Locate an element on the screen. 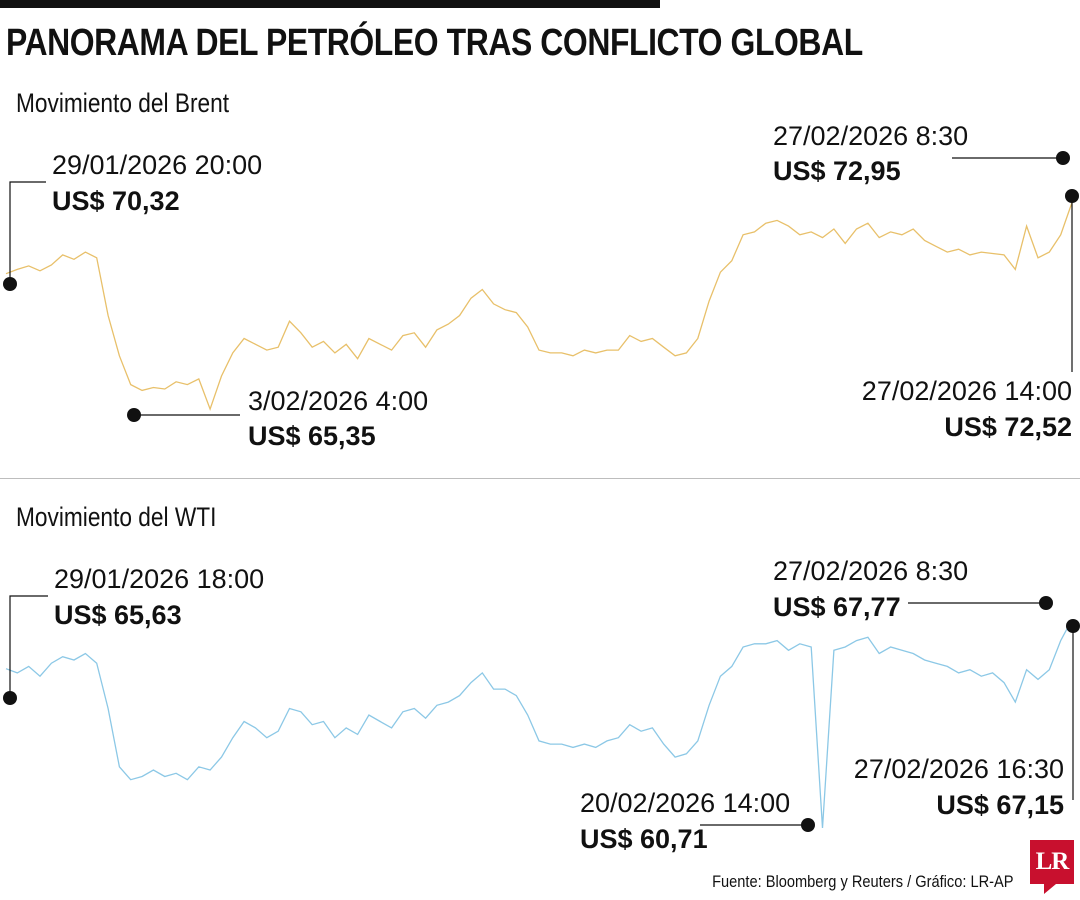 The height and width of the screenshot is (900, 1080). brent-start-date-label: 29/01/2026 20:00 is located at coordinates (157, 165).